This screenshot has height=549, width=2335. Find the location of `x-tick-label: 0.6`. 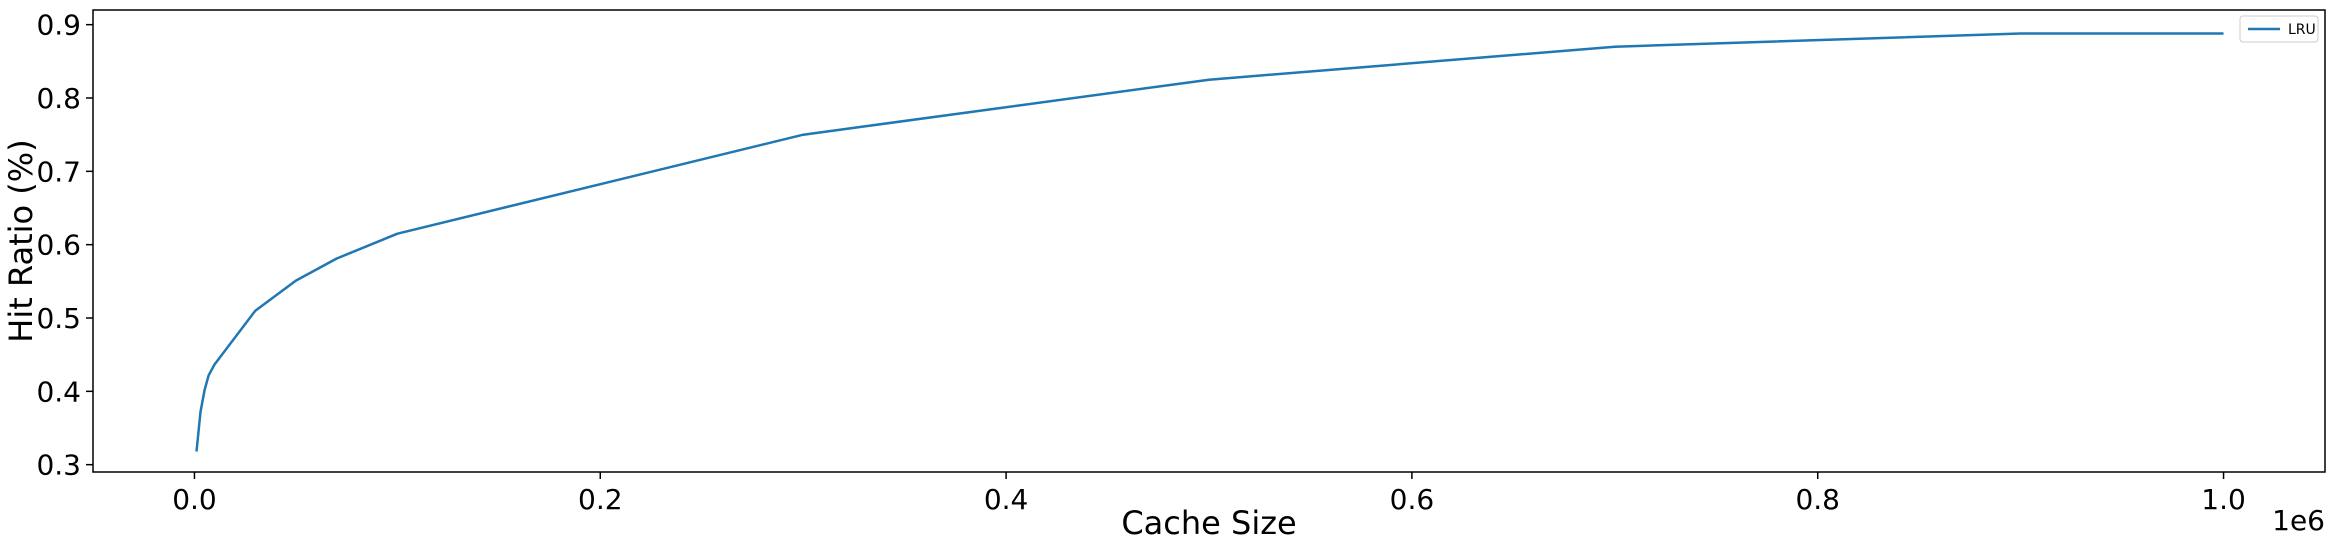

x-tick-label: 0.6 is located at coordinates (1412, 499).